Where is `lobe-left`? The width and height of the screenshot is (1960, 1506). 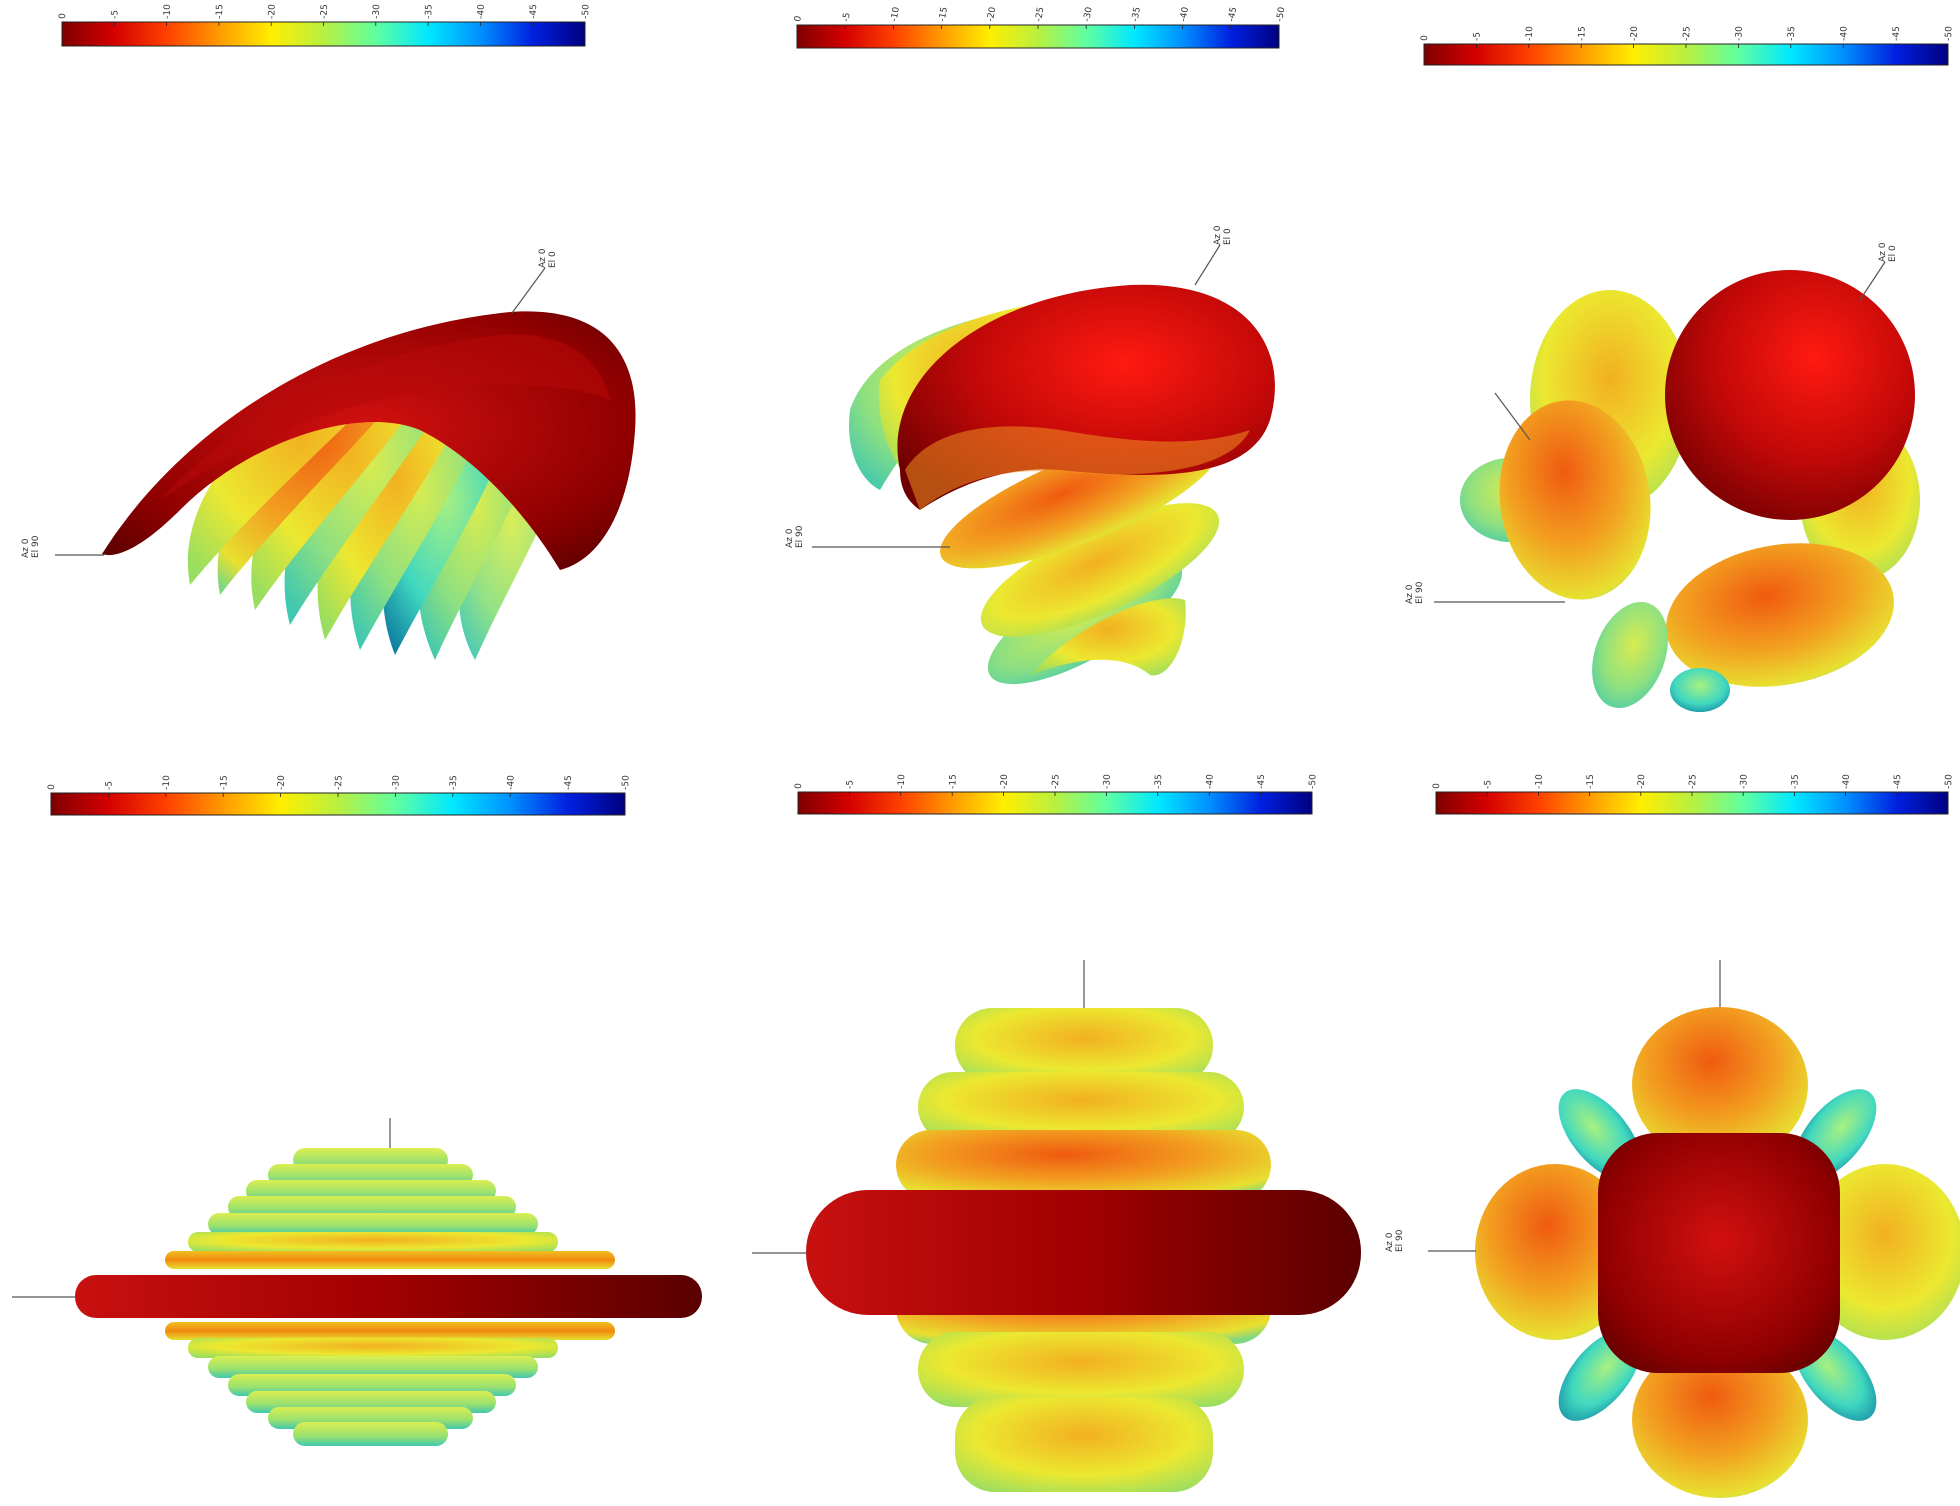
lobe-left is located at coordinates (1555, 1252).